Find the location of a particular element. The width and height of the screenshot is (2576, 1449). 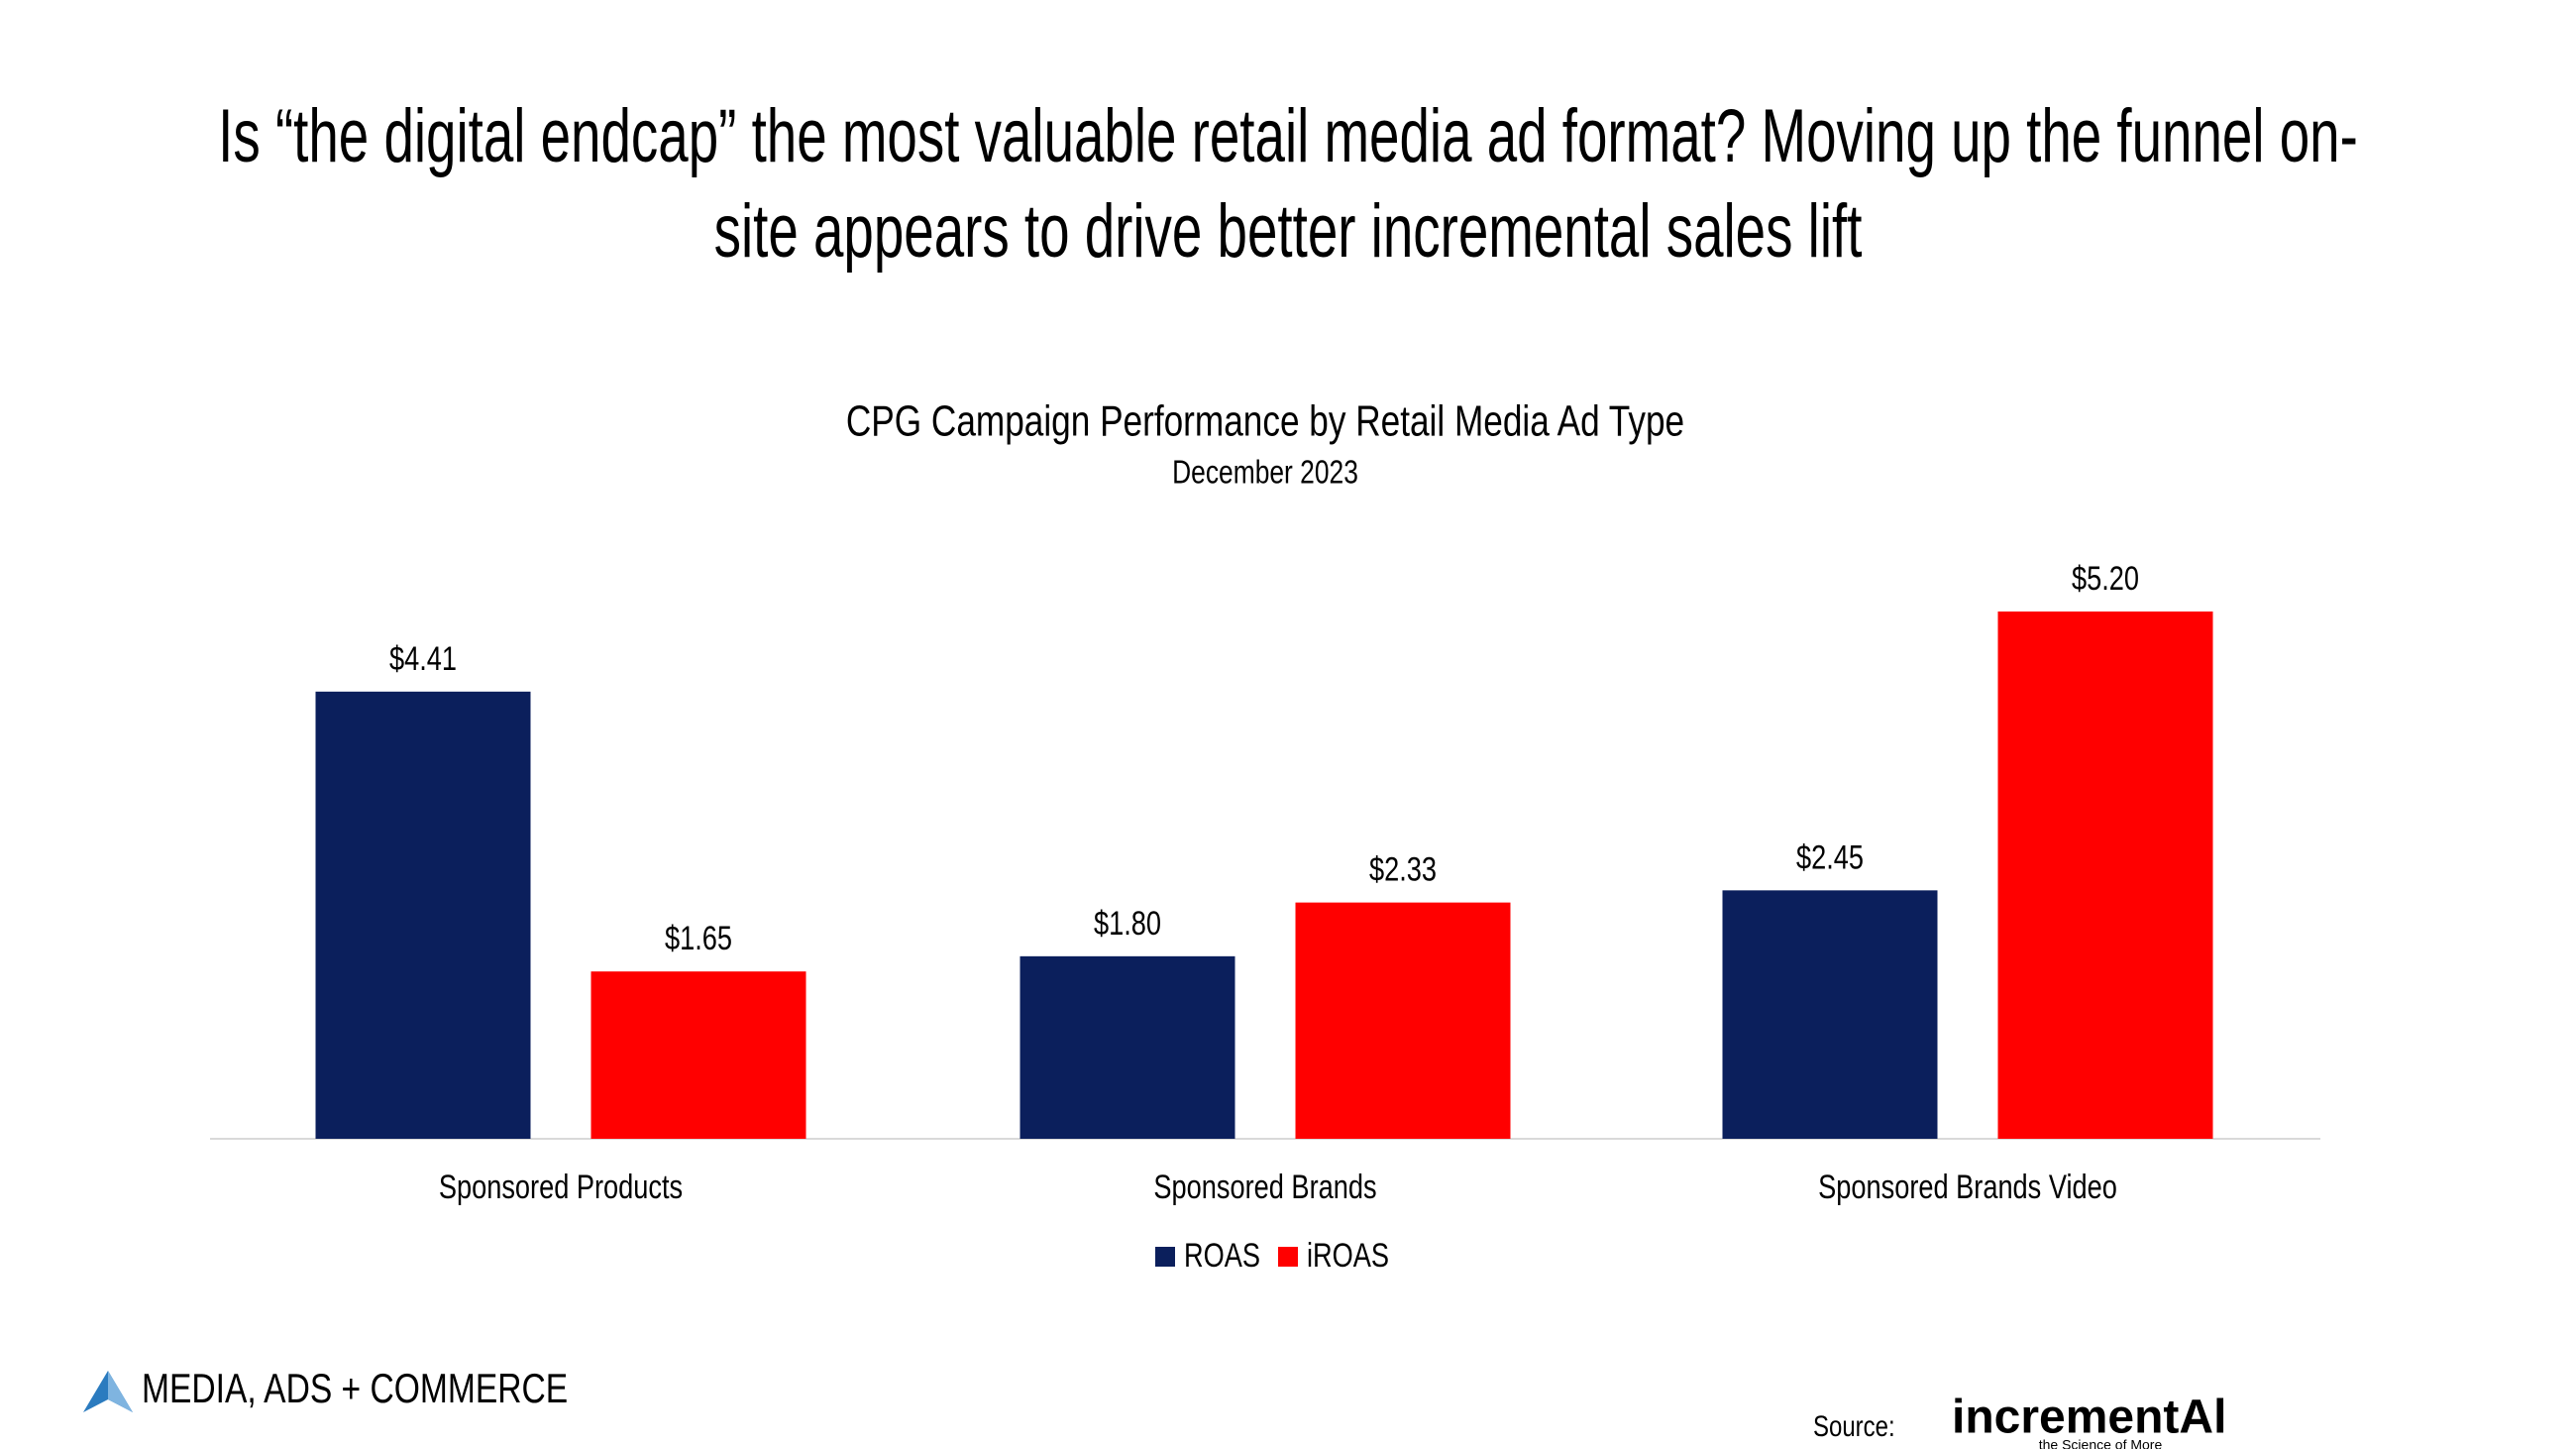

x-tick-label: Sponsored Brands is located at coordinates (1264, 1187).